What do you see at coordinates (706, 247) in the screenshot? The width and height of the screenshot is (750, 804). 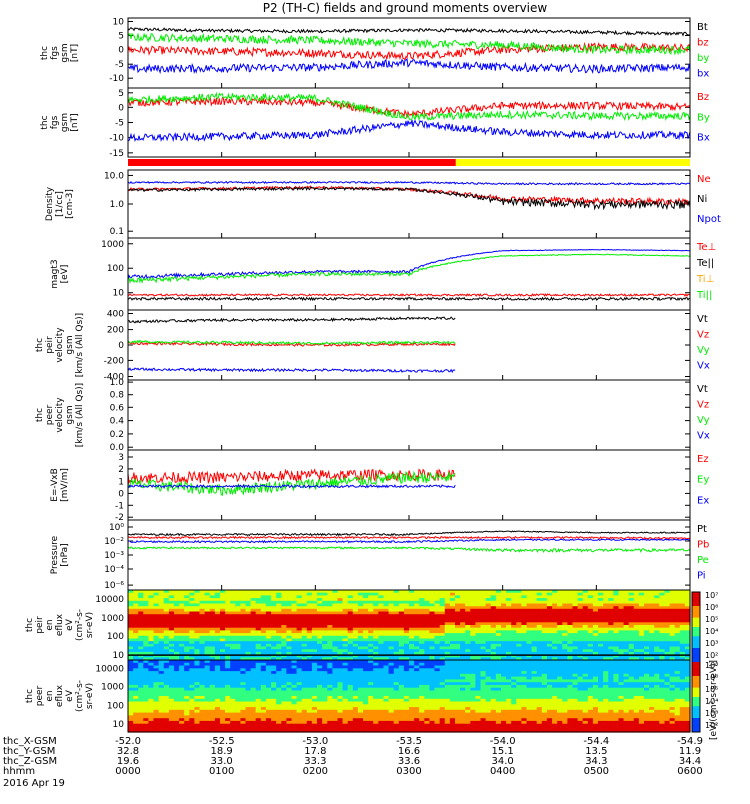 I see `legend-temp-0: Te⊥` at bounding box center [706, 247].